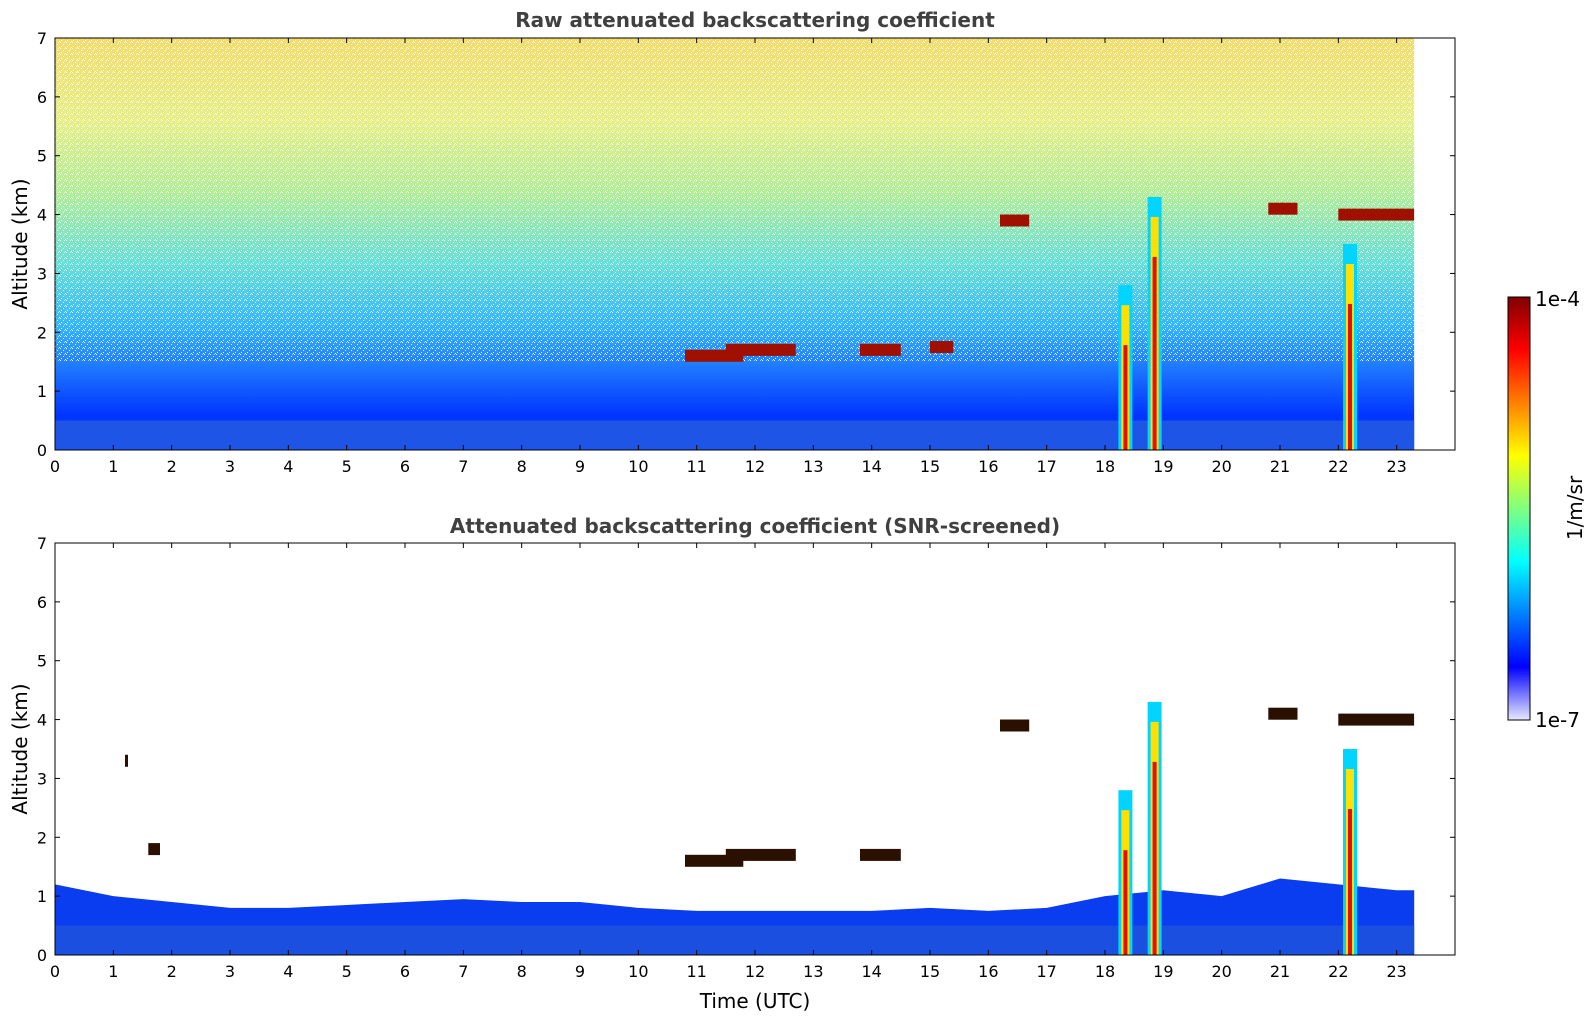  Describe the element at coordinates (755, 1001) in the screenshot. I see `x-axis-label: Time (UTC)` at that location.